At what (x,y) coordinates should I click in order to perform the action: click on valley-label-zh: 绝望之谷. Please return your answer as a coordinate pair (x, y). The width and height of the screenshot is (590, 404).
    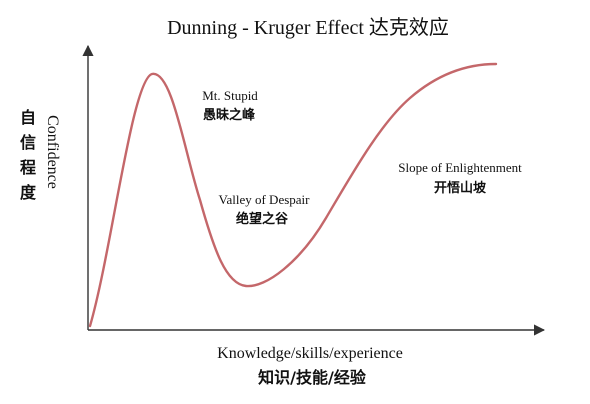
    Looking at the image, I should click on (262, 219).